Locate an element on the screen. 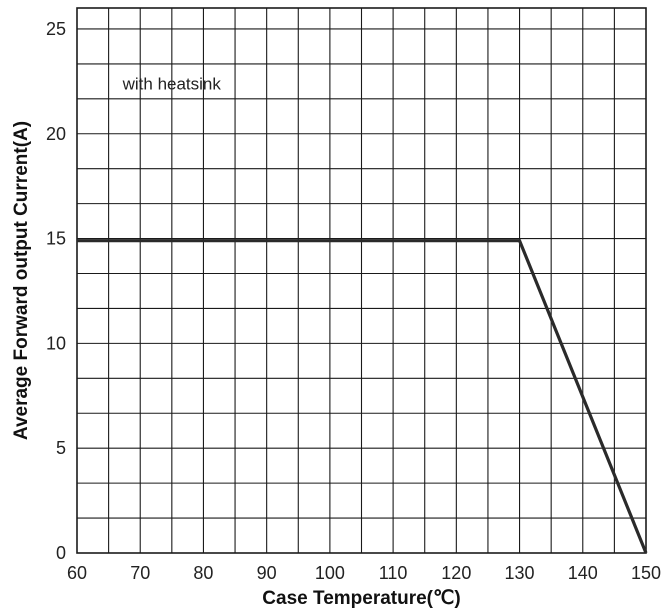  x-tick-label: 60 is located at coordinates (77, 573).